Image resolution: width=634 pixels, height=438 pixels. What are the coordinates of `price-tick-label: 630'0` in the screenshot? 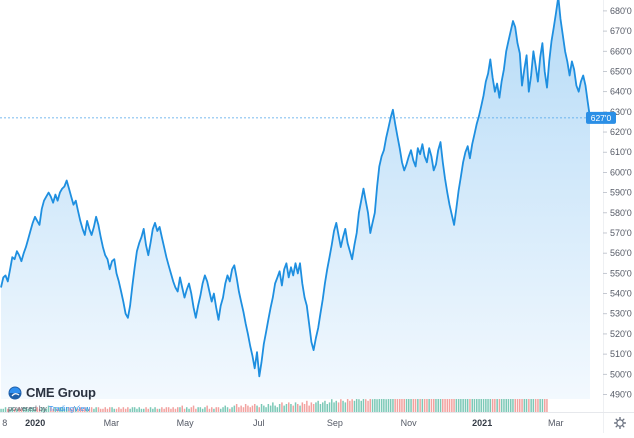 It's located at (621, 112).